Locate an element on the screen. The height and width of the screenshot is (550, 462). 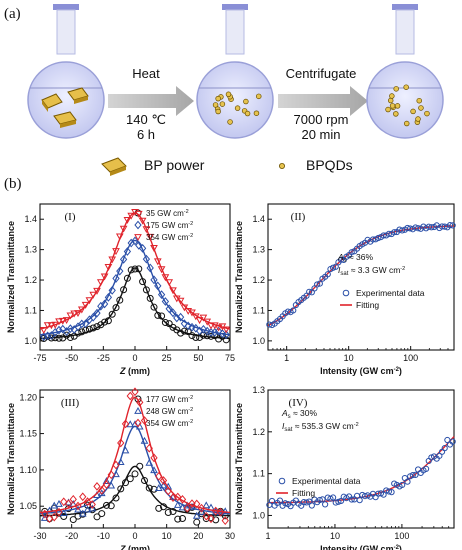
x-axis-label: Z (mm) is located at coordinates (134, 371).